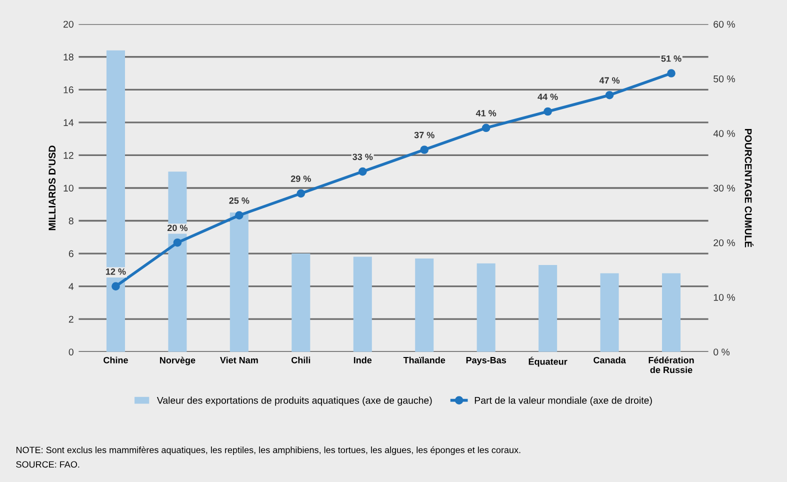  What do you see at coordinates (69, 90) in the screenshot?
I see `y-tick-label: 16` at bounding box center [69, 90].